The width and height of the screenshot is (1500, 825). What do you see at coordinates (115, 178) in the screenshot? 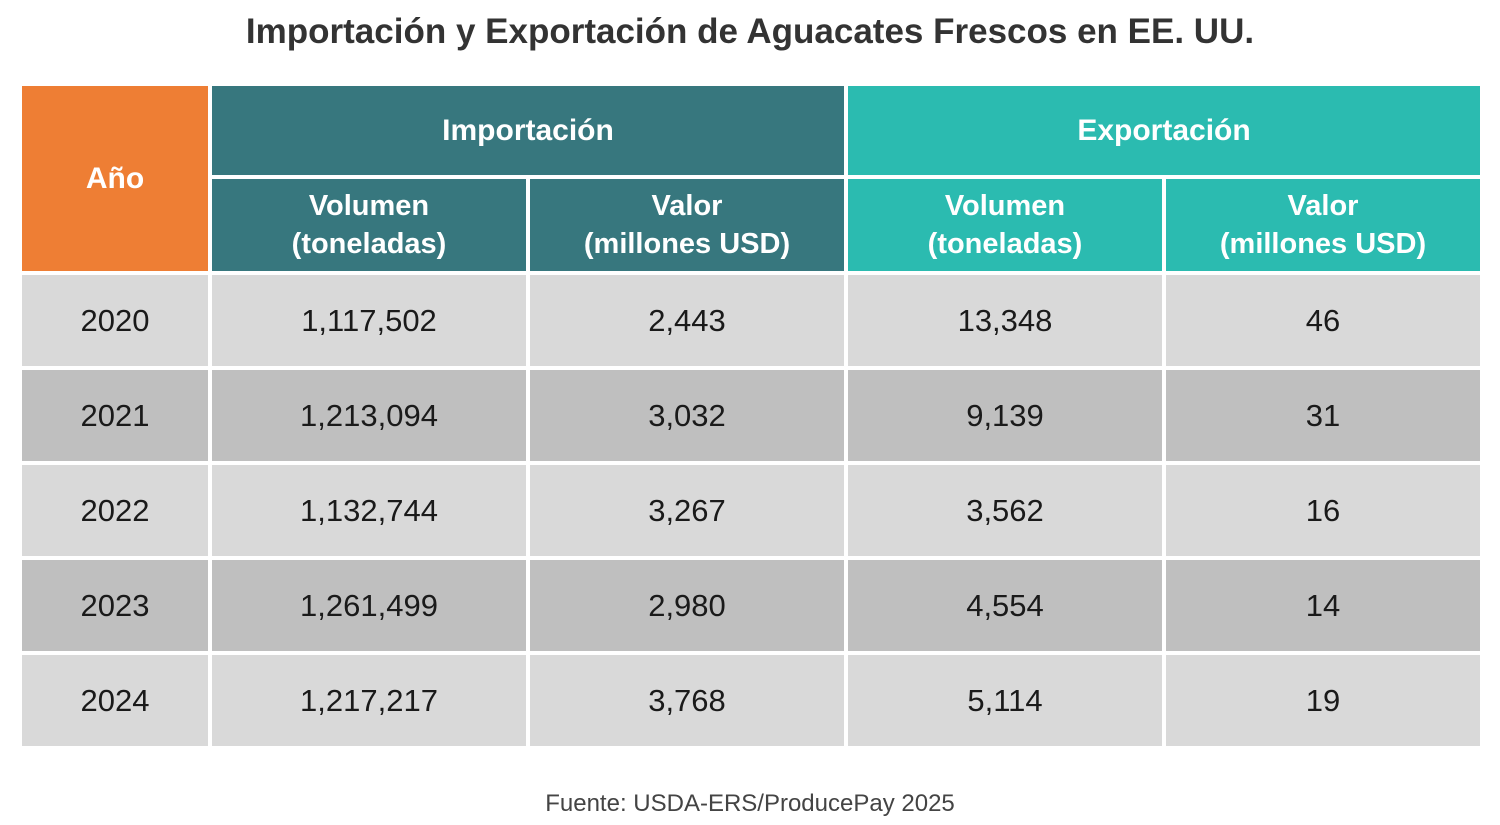
I see `header-year: Año` at bounding box center [115, 178].